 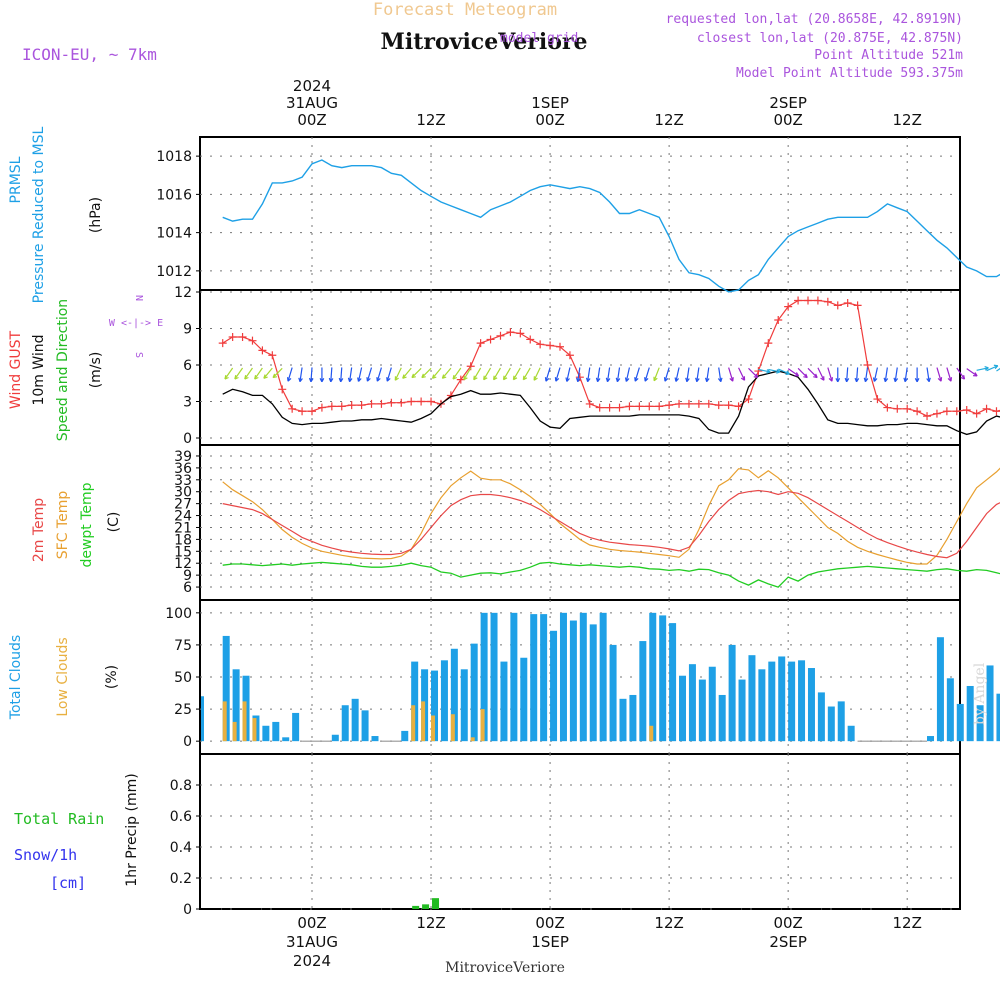 What do you see at coordinates (174, 234) in the screenshot?
I see `y-tick-label: 1014` at bounding box center [174, 234].